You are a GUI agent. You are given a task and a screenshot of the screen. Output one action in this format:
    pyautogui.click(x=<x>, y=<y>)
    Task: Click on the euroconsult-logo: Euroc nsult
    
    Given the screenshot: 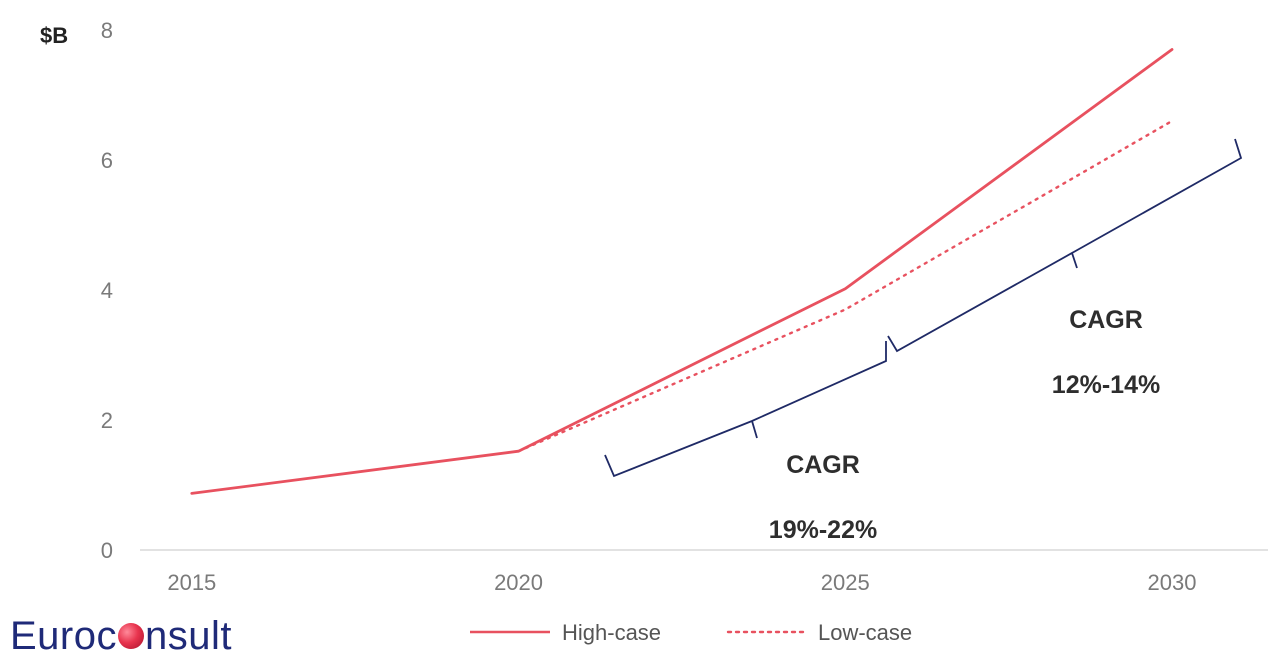 What is the action you would take?
    pyautogui.click(x=121, y=636)
    